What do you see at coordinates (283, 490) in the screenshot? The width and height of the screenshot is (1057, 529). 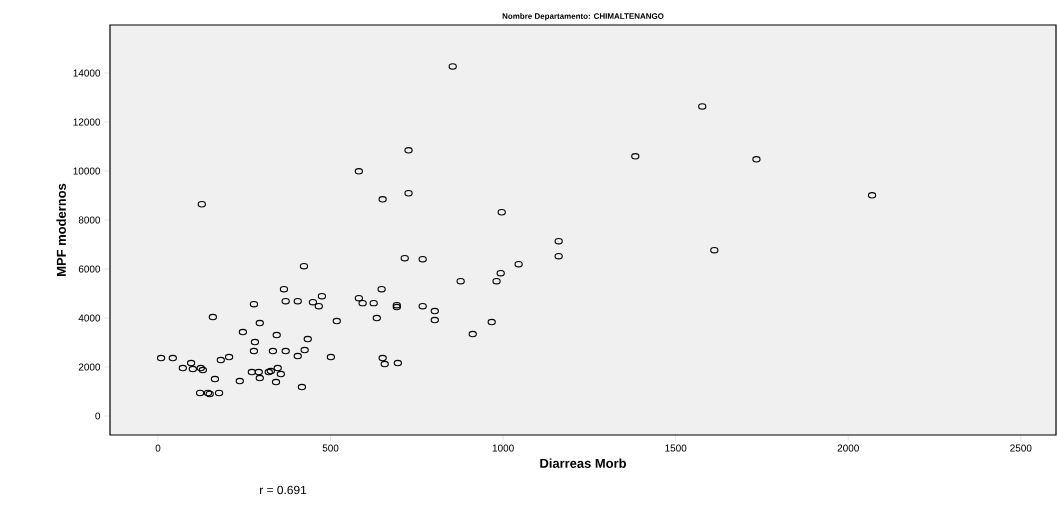 I see `text: r = 0.691` at bounding box center [283, 490].